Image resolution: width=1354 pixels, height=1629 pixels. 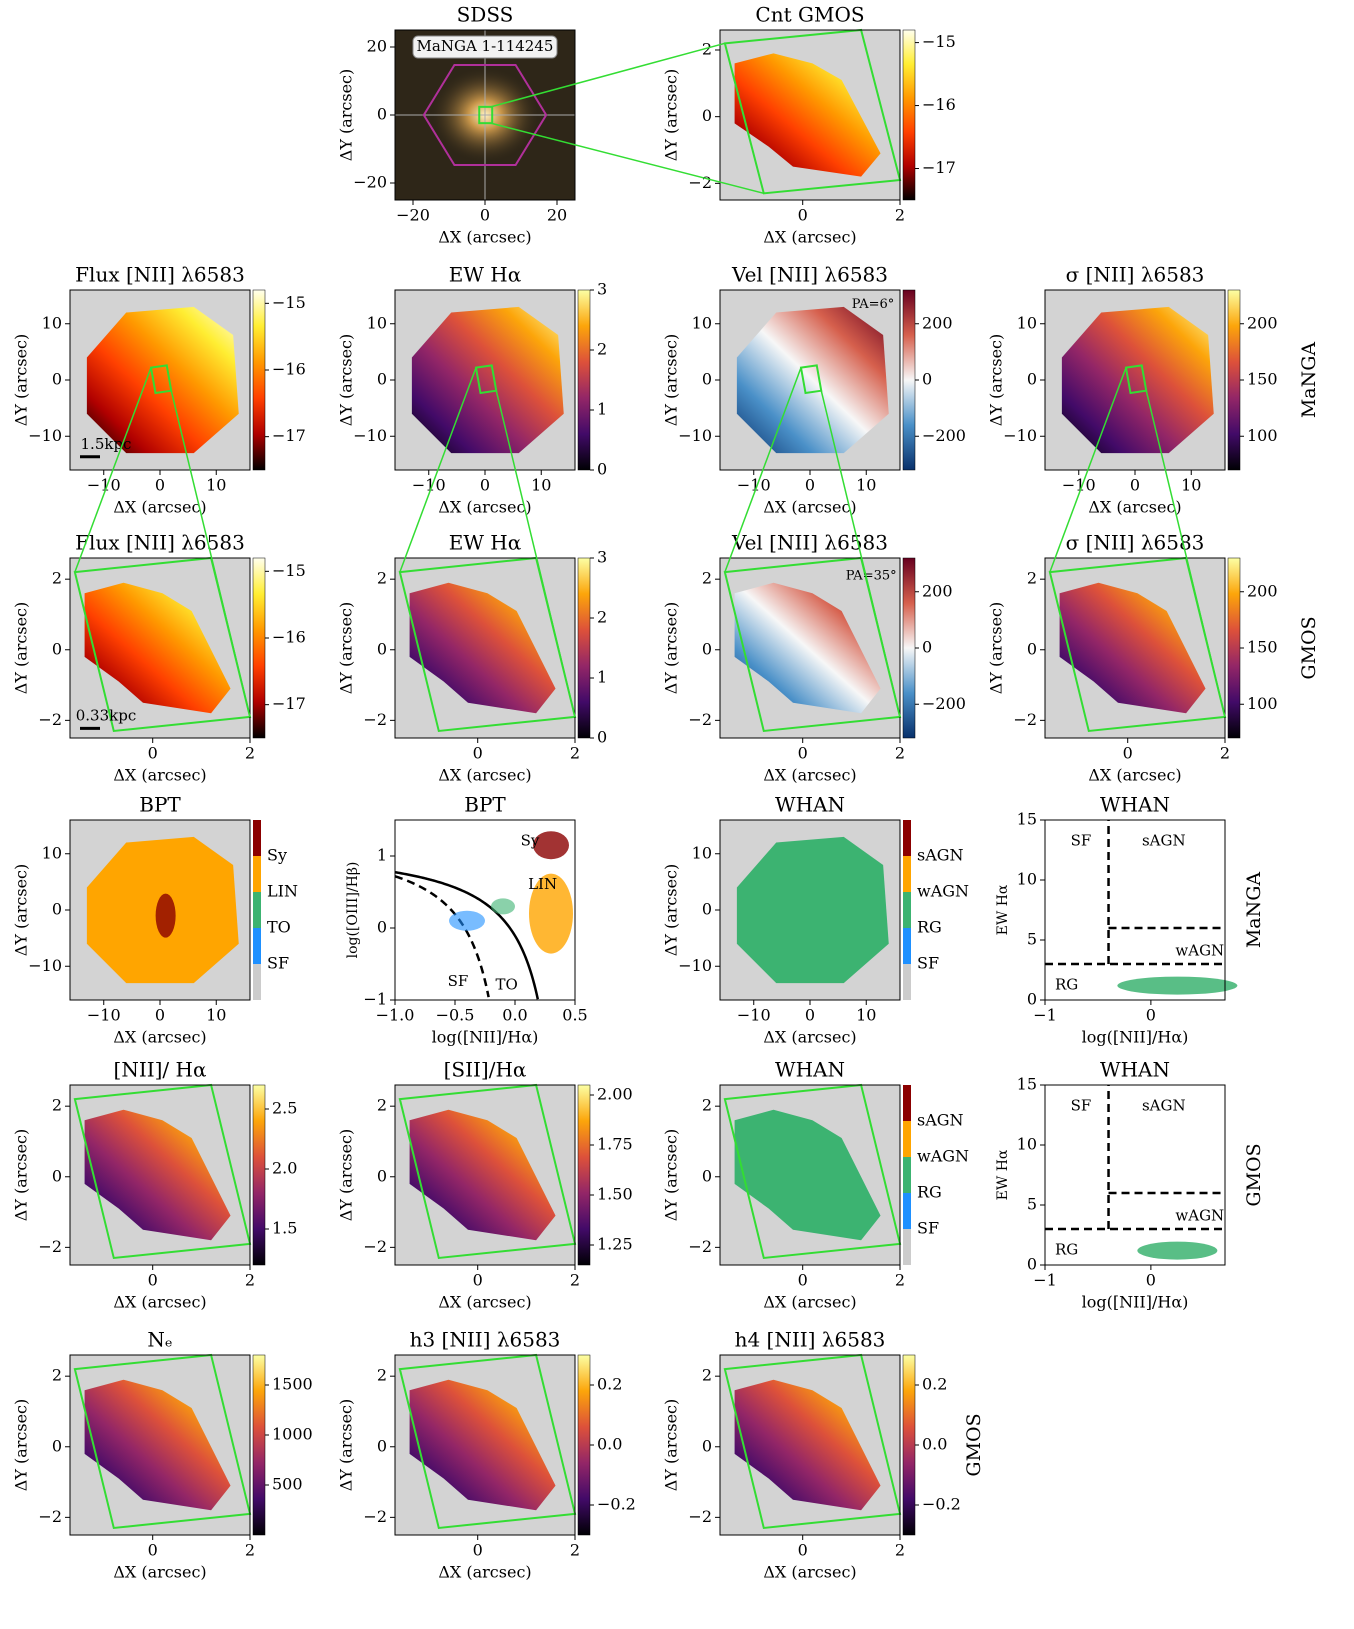 I want to click on axes-frame, so click(x=810, y=1445).